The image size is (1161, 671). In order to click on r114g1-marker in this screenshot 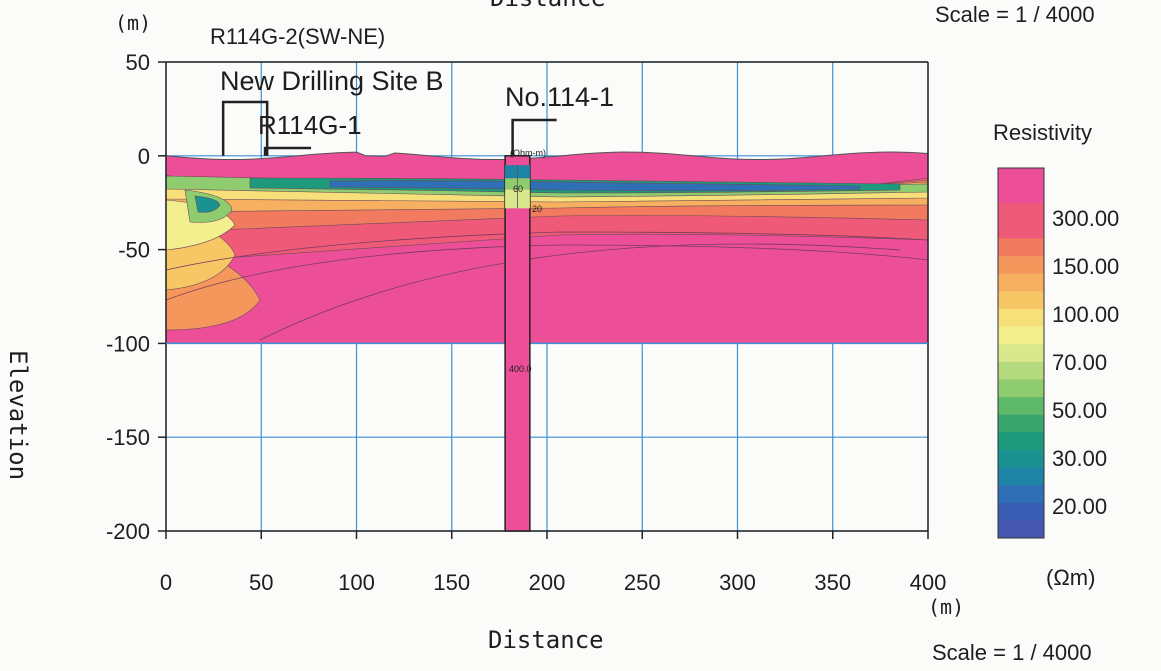, I will do `click(287, 151)`.